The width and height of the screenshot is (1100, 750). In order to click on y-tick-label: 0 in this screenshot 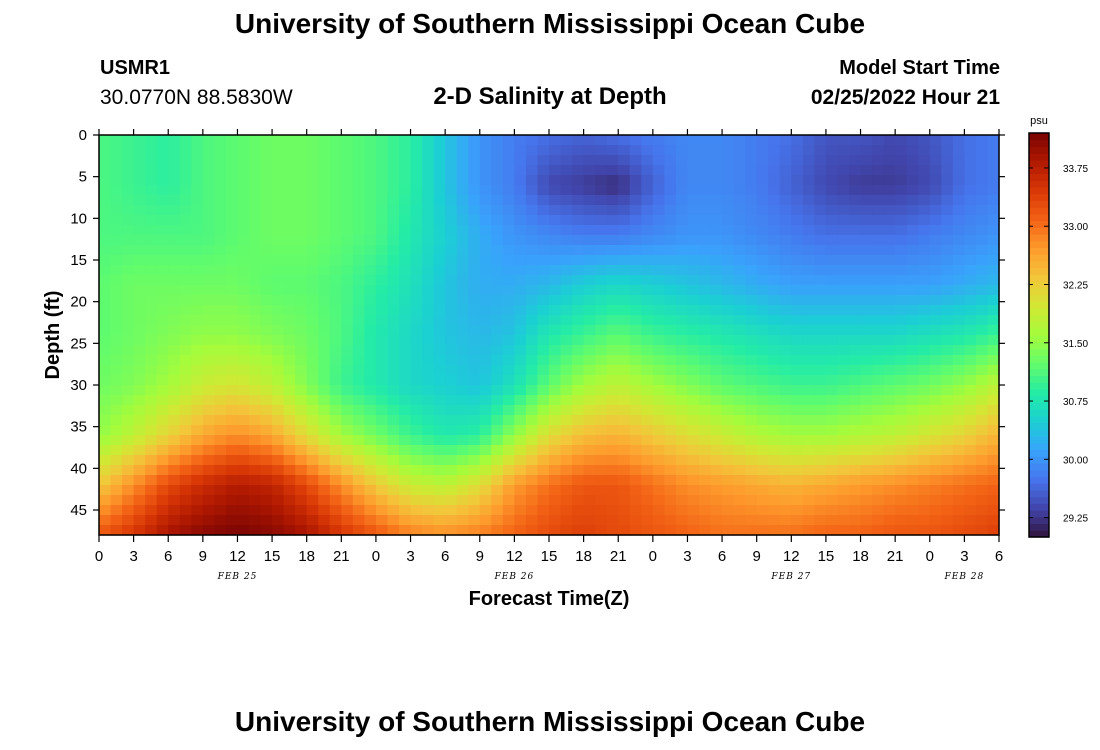, I will do `click(83, 135)`.